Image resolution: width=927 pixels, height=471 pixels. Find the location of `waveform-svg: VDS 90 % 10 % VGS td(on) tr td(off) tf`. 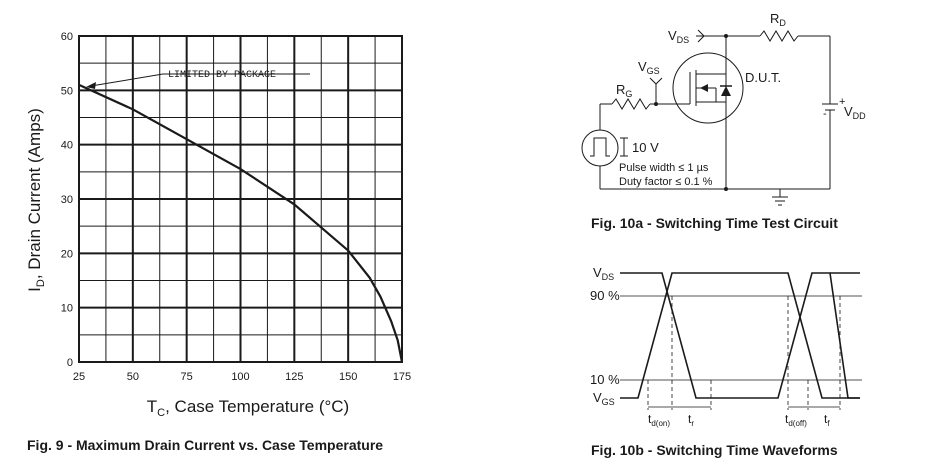

waveform-svg: VDS 90 % 10 % VGS td(on) tr td(off) tf is located at coordinates (726, 346).